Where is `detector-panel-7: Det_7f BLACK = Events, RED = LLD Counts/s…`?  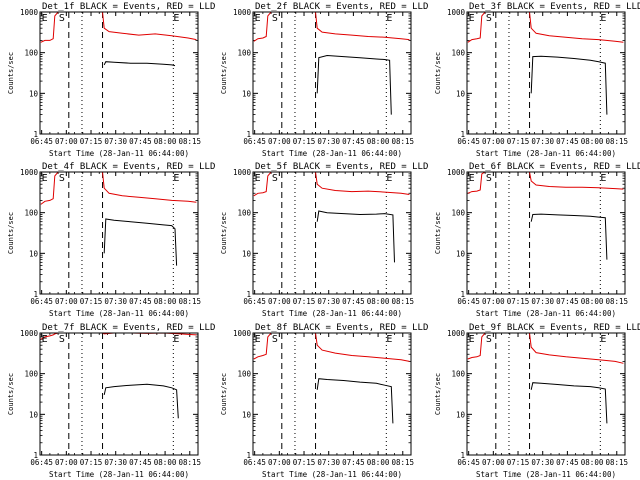 detector-panel-7: Det_7f BLACK = Events, RED = LLD Counts/s… is located at coordinates (111, 401).